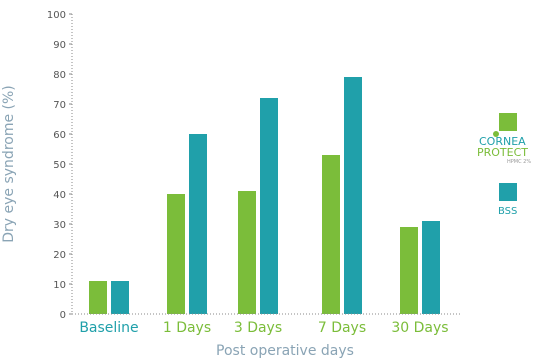 This screenshot has width=551, height=362. I want to click on x-tick-label: 7 Days, so click(342, 328).